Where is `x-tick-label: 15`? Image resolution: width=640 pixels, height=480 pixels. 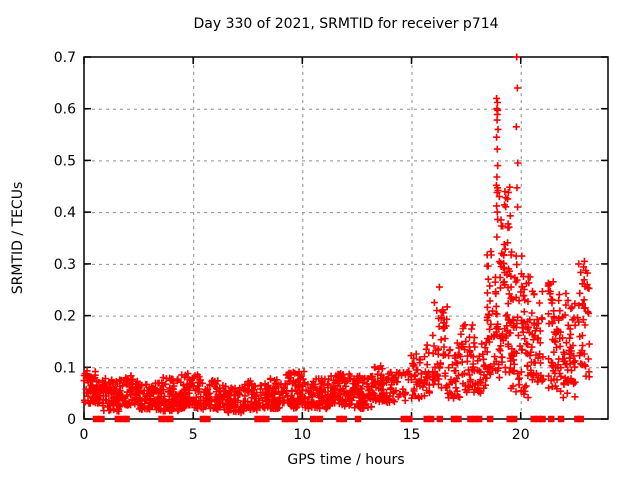 x-tick-label: 15 is located at coordinates (412, 435).